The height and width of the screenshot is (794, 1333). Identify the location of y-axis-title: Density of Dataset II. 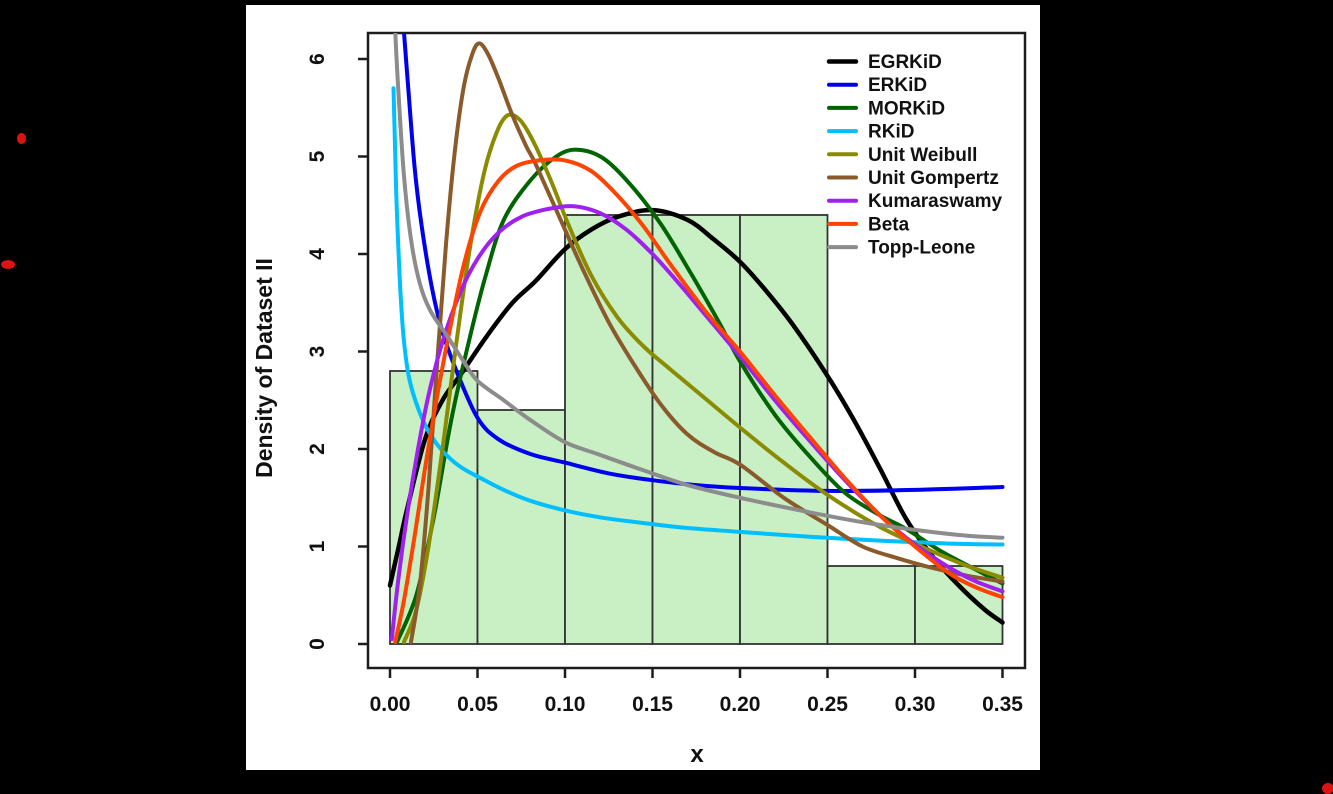
(264, 368).